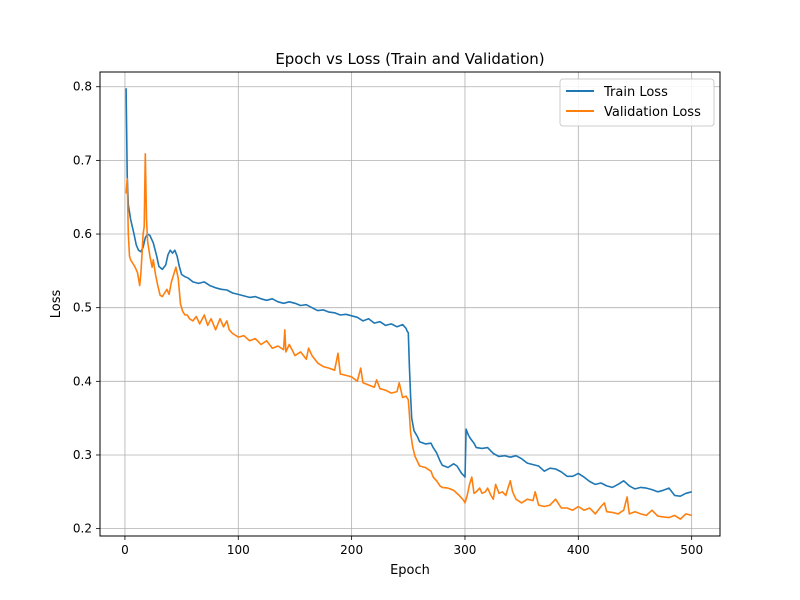 The image size is (800, 600). I want to click on x-axis-label: Epoch, so click(410, 570).